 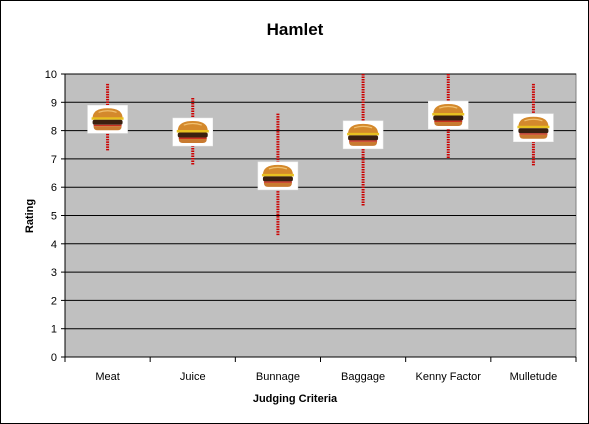 I want to click on y-tick-label: 3, so click(x=54, y=273).